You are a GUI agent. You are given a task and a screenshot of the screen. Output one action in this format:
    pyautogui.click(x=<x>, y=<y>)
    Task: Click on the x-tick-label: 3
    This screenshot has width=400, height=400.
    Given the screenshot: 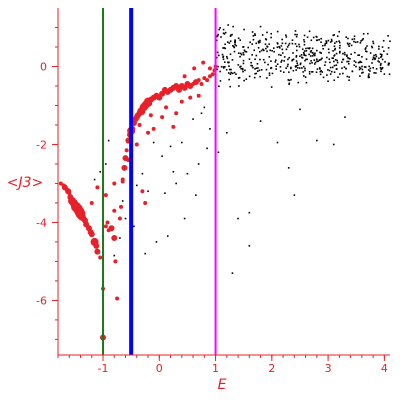 What is the action you would take?
    pyautogui.click(x=328, y=368)
    